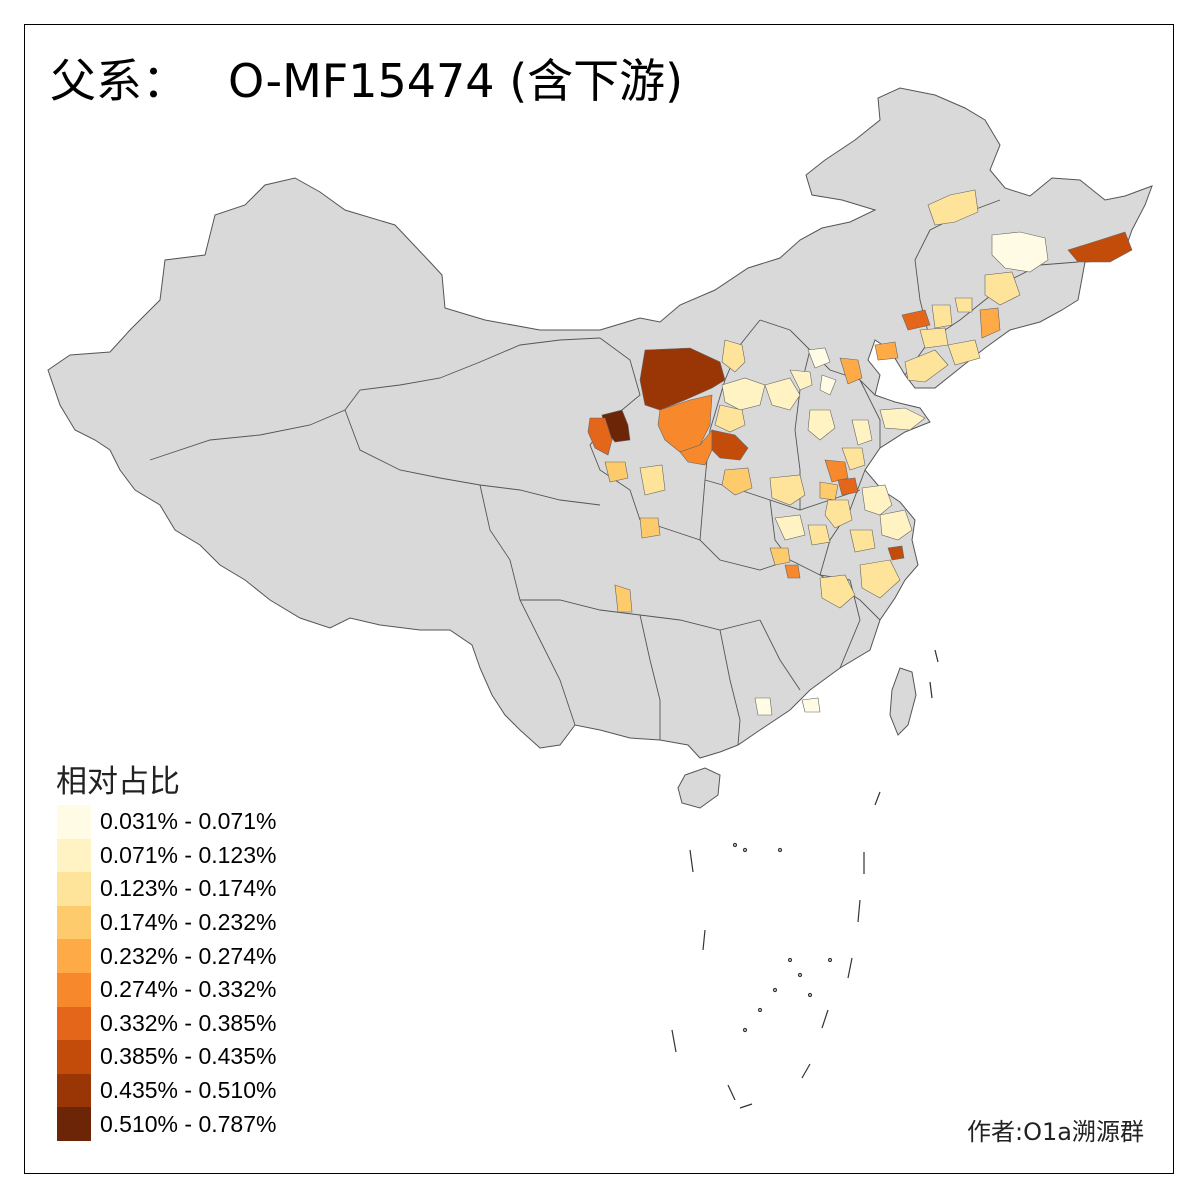 The image size is (1200, 1200). Describe the element at coordinates (188, 1056) in the screenshot. I see `legend-label: 0.385% - 0.435%` at that location.